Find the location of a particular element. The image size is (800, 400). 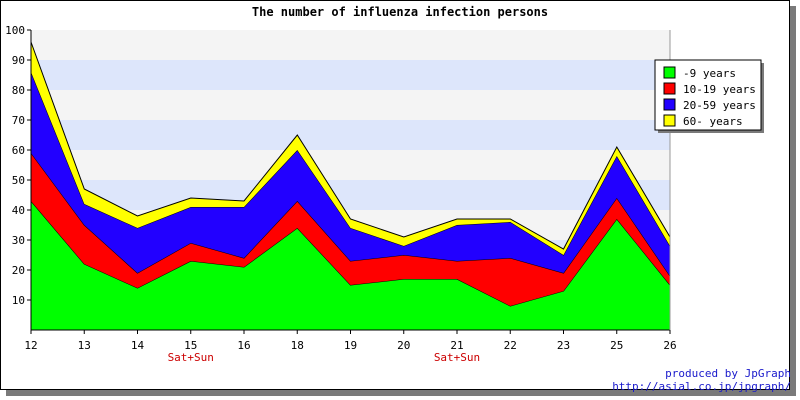

frame-shadow-bottom is located at coordinates (401, 393).